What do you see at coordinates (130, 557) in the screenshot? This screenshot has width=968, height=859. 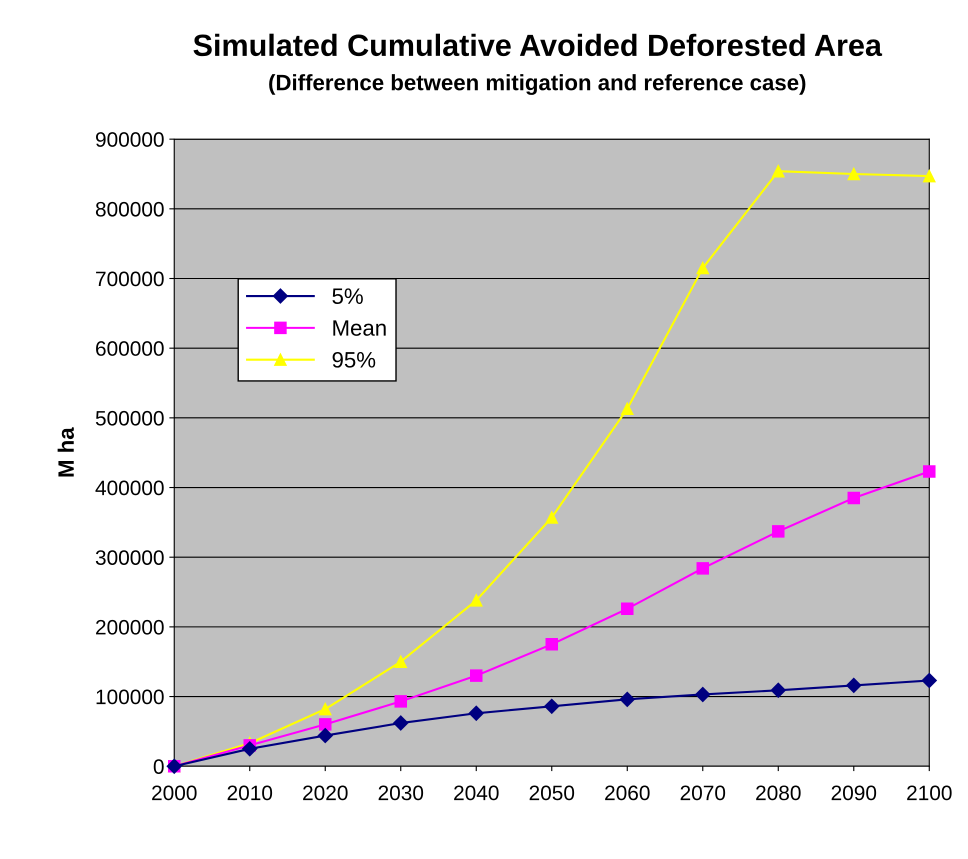 I see `y-tick-label: 300000` at bounding box center [130, 557].